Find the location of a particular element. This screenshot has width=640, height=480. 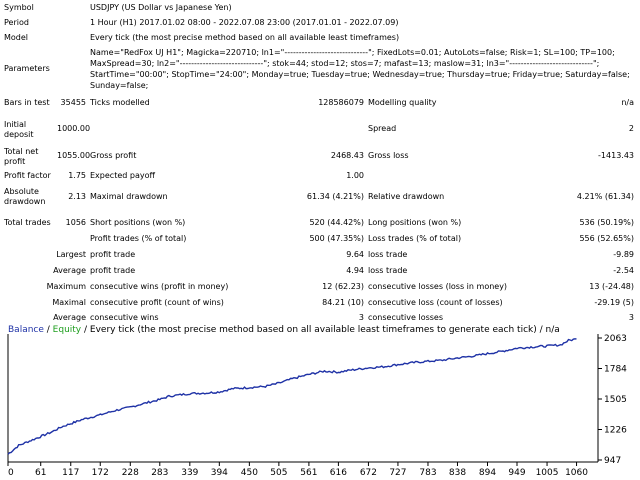

x-tick-label: 894 is located at coordinates (487, 472).